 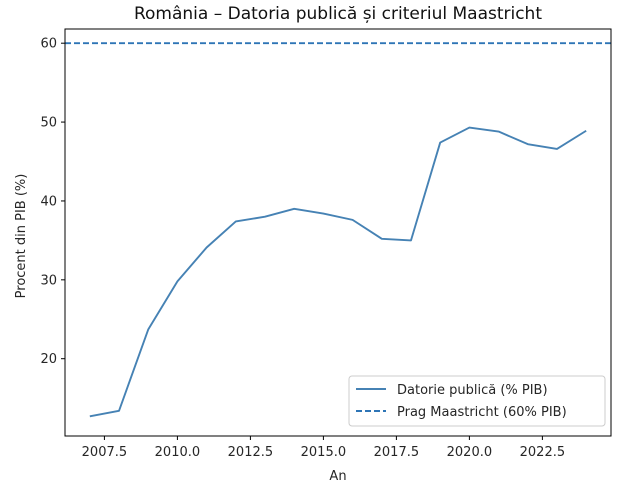 I want to click on x-tick-label: 2015.0, so click(x=324, y=452).